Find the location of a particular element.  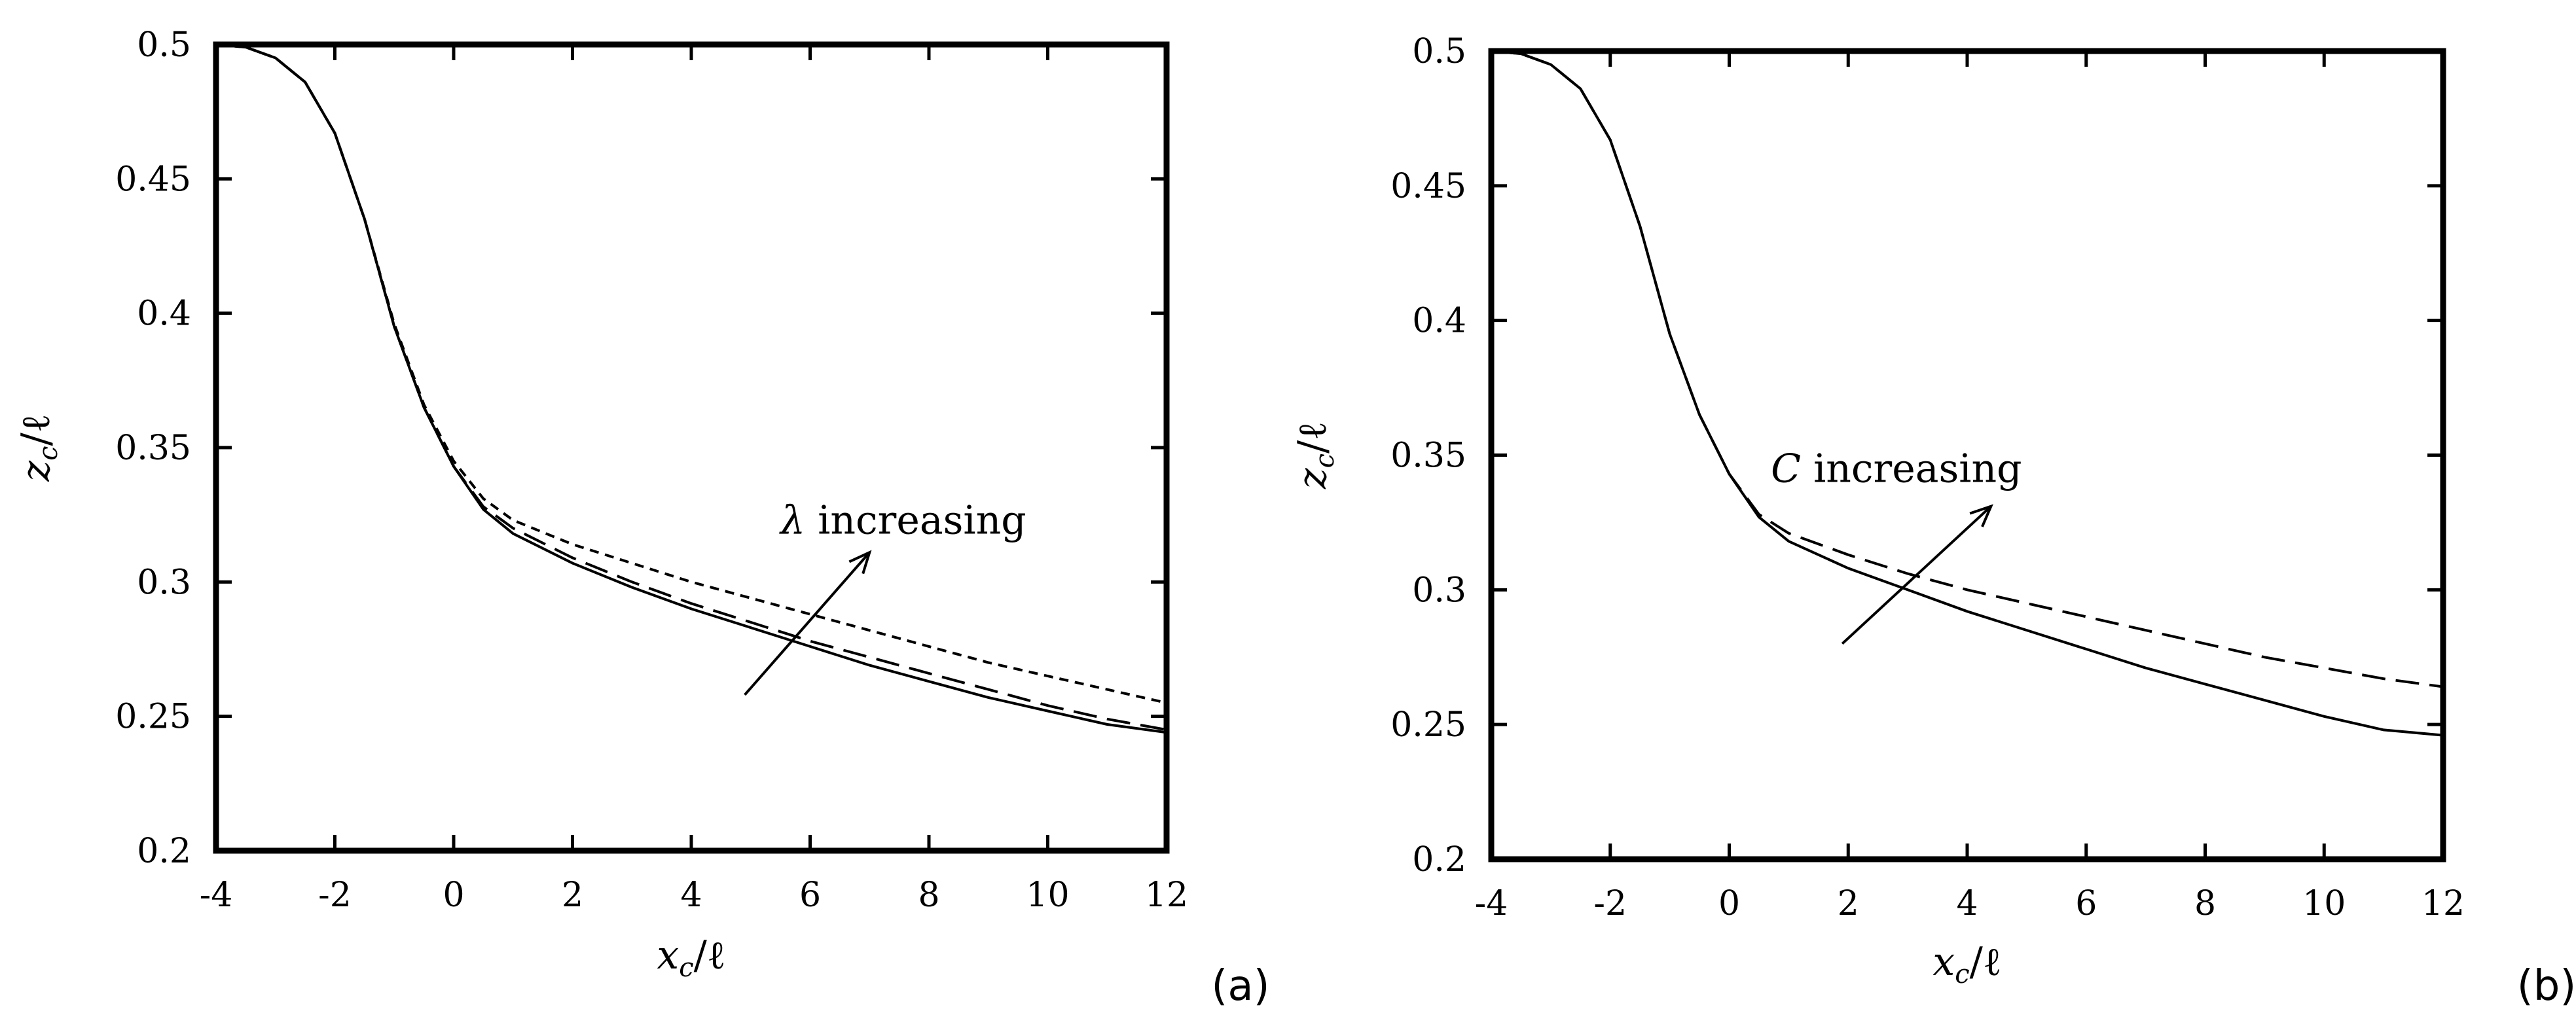

annotation-label: λ increasing is located at coordinates (902, 520).